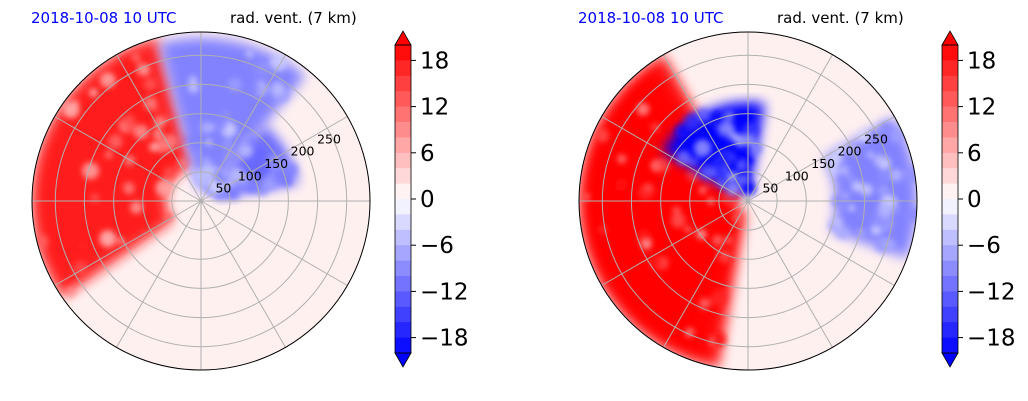  What do you see at coordinates (797, 175) in the screenshot?
I see `radial-tick-label: 100` at bounding box center [797, 175].